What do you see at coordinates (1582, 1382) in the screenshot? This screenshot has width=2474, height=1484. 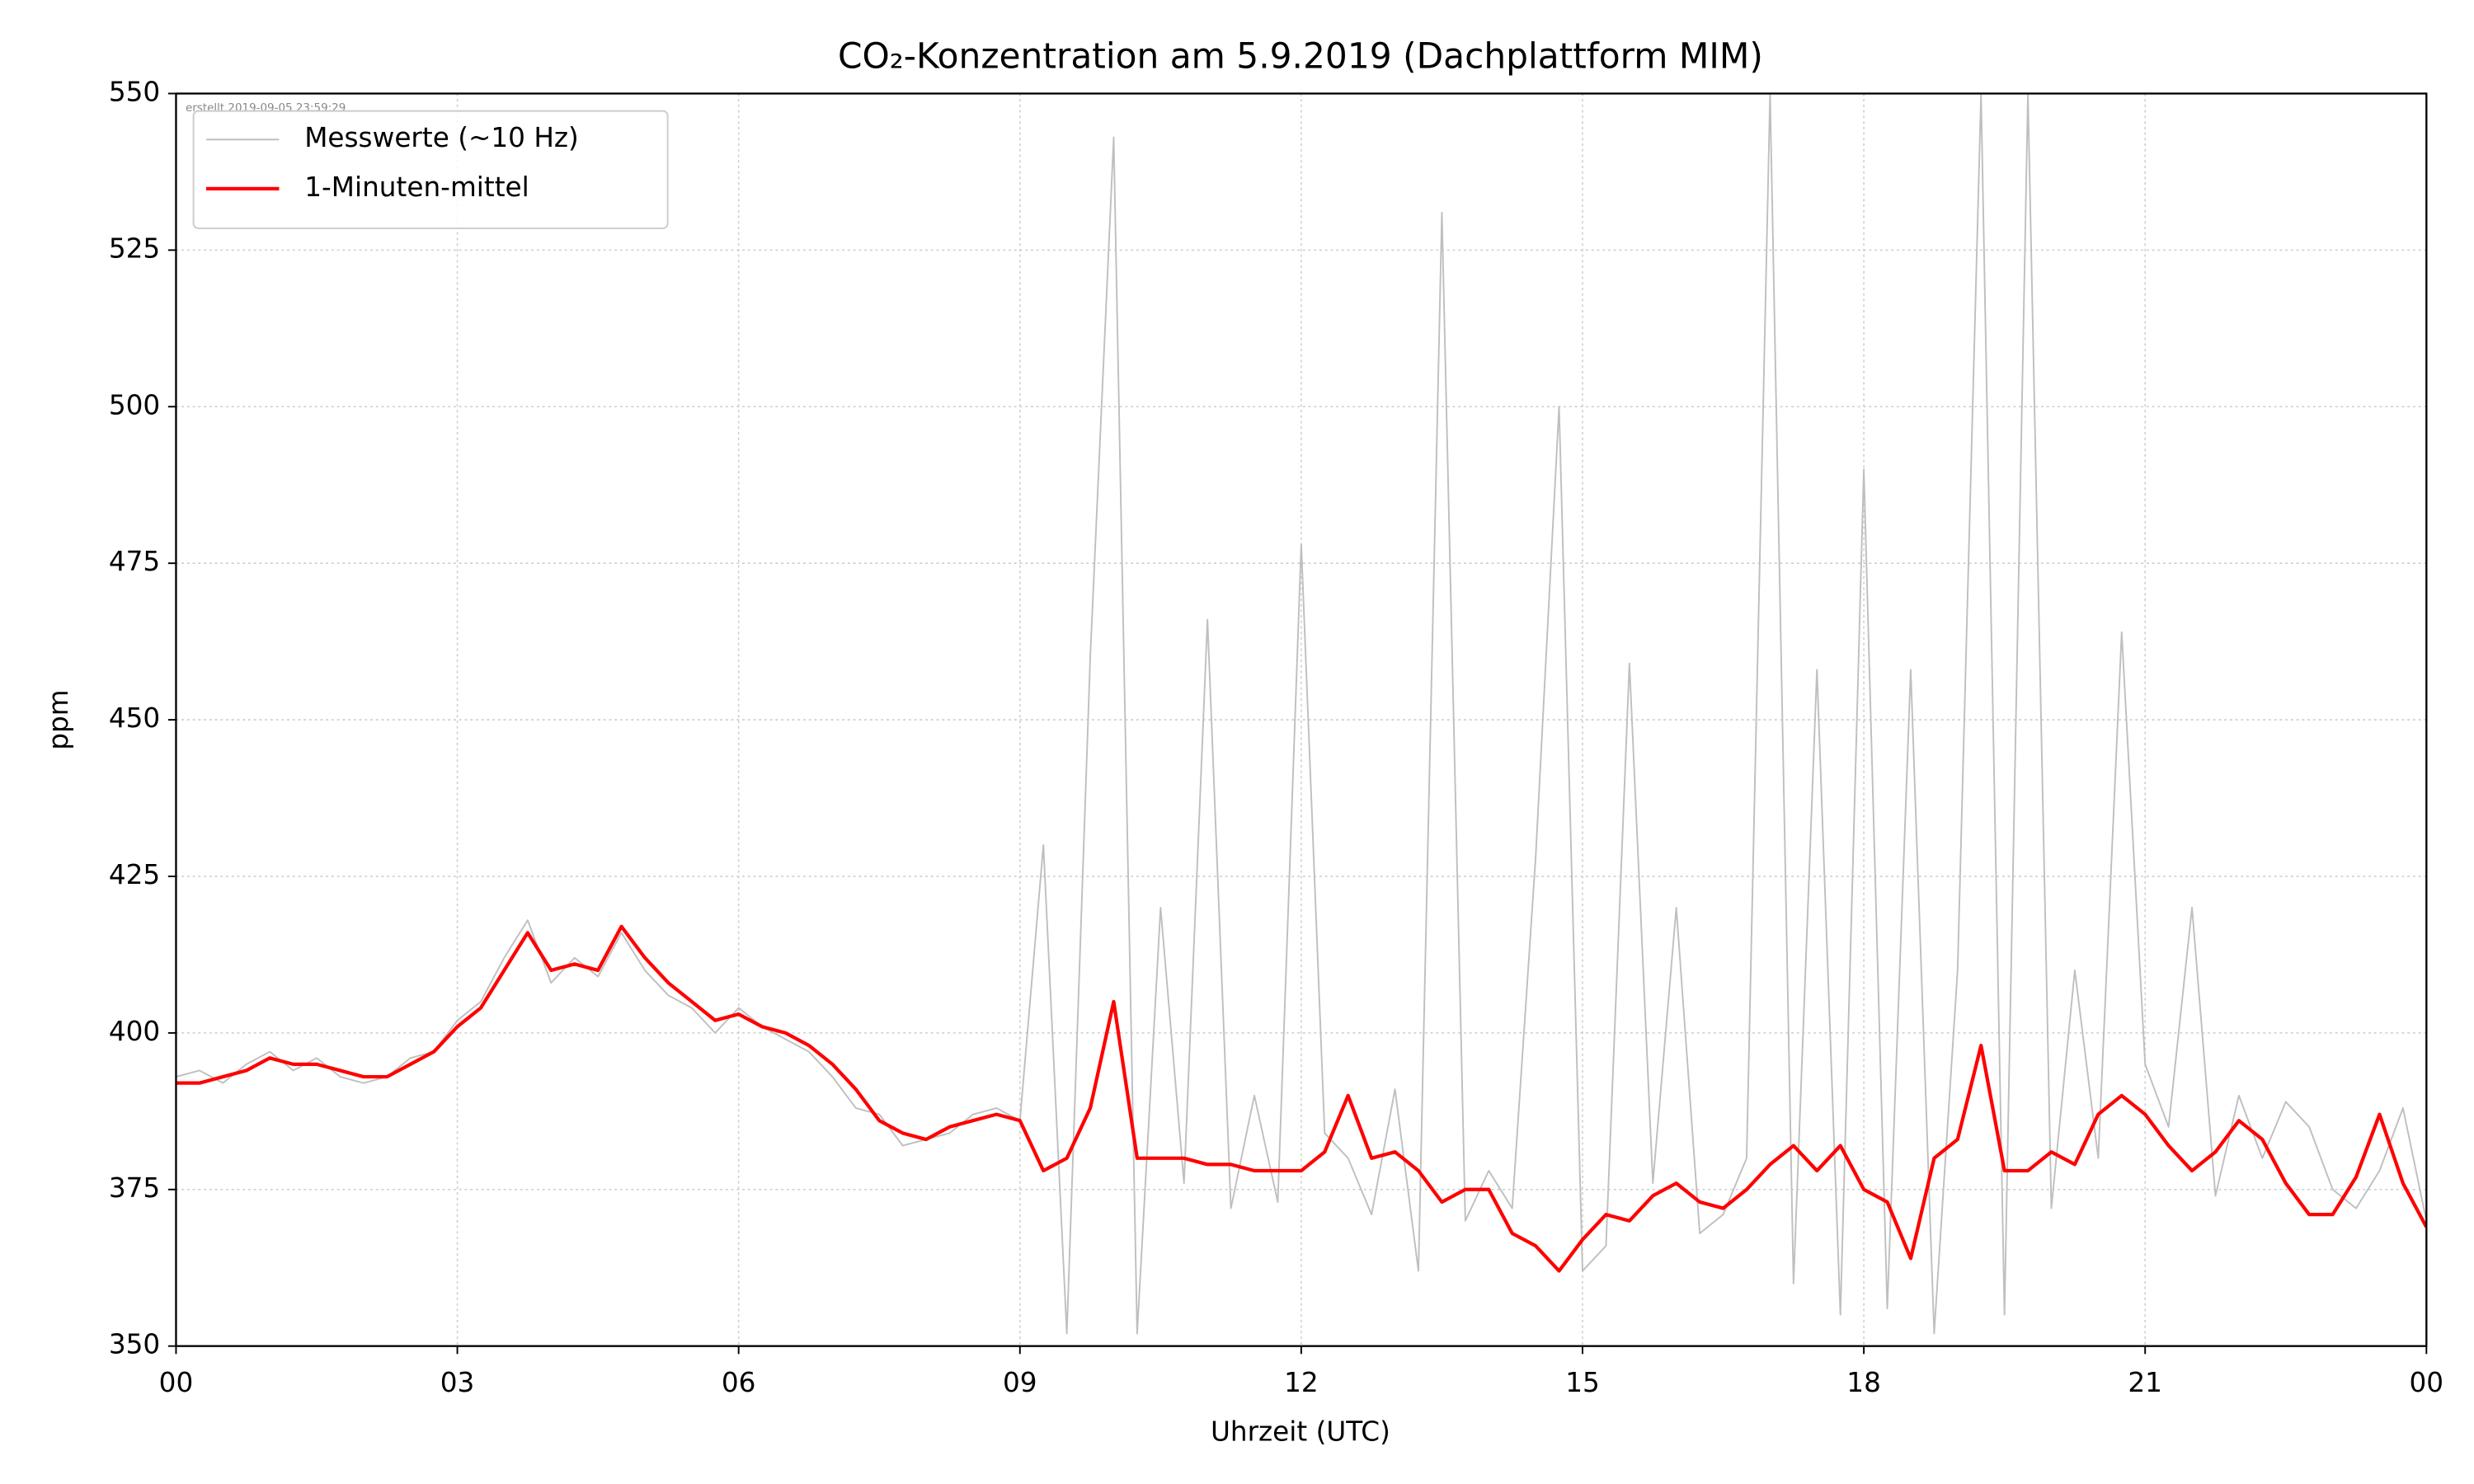 I see `x-tick-label: 15` at bounding box center [1582, 1382].